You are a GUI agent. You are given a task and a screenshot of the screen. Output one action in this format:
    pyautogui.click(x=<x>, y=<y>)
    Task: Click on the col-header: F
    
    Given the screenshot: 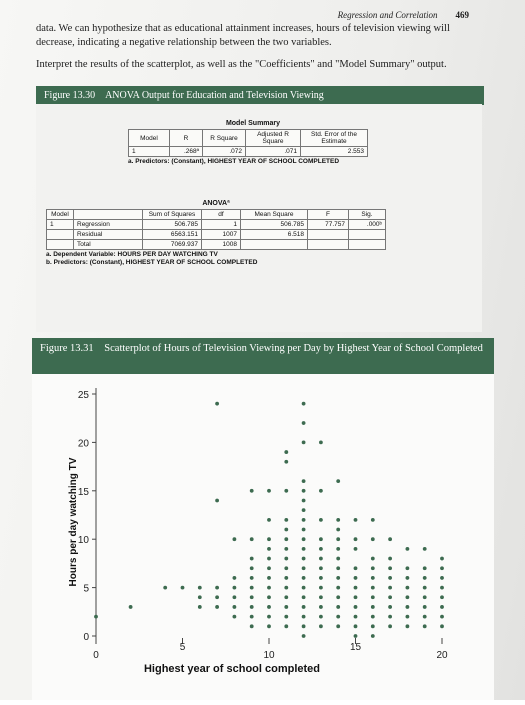 What is the action you would take?
    pyautogui.click(x=328, y=214)
    